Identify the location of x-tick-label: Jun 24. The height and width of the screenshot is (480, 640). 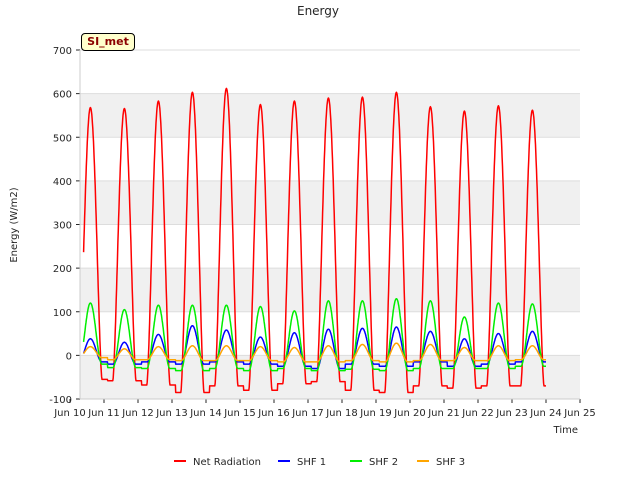
(545, 413).